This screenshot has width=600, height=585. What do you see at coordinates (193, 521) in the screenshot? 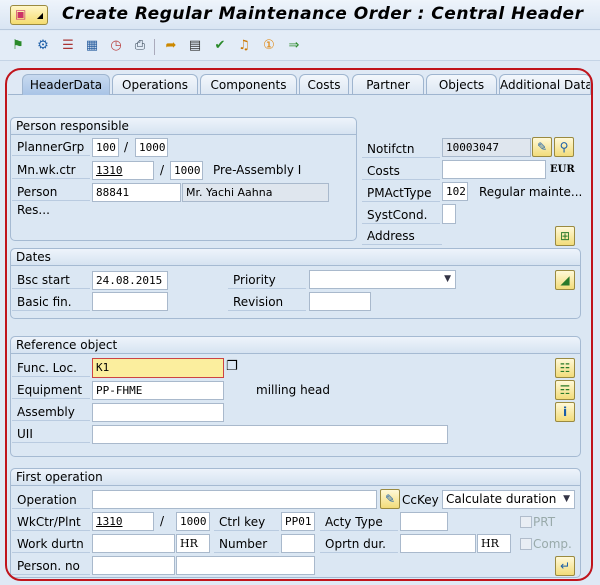
I see `operation-plant-input: 1000` at bounding box center [193, 521].